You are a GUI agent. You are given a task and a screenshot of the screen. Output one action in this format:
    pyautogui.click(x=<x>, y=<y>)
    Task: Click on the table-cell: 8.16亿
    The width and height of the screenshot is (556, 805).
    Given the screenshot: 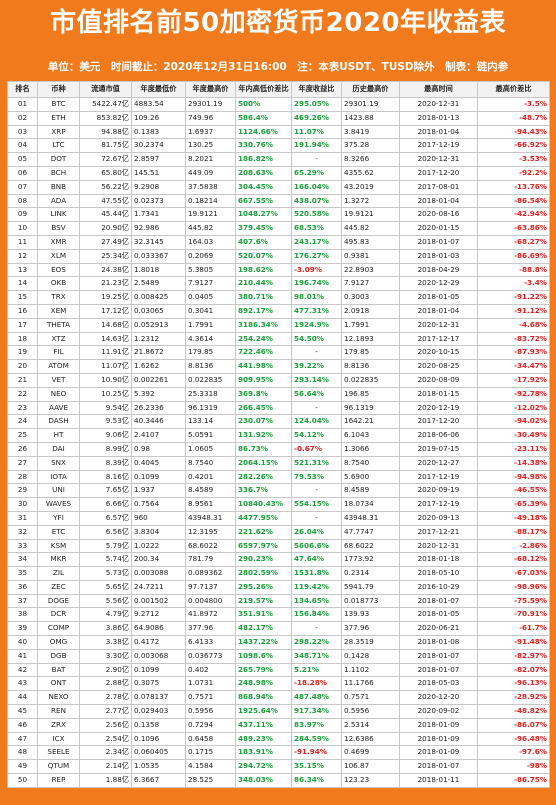 What is the action you would take?
    pyautogui.click(x=105, y=477)
    